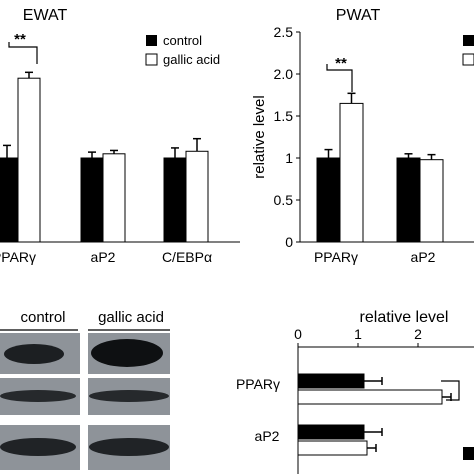  Describe the element at coordinates (127, 353) in the screenshot. I see `blot-row1-gallic-band` at that location.